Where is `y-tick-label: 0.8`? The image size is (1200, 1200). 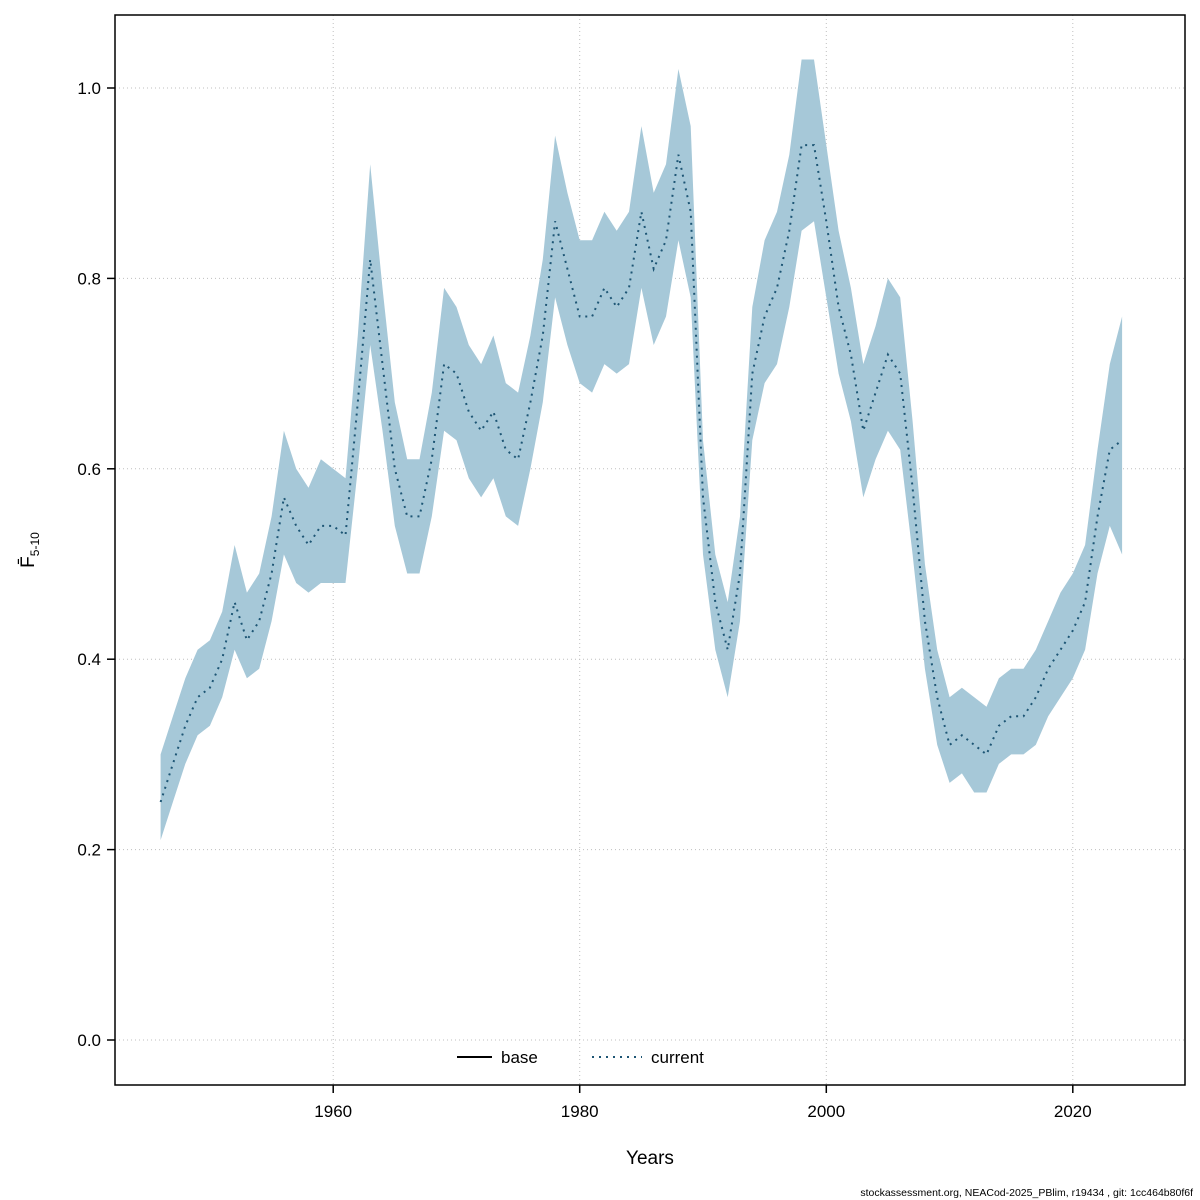 y-tick-label: 0.8 is located at coordinates (89, 278).